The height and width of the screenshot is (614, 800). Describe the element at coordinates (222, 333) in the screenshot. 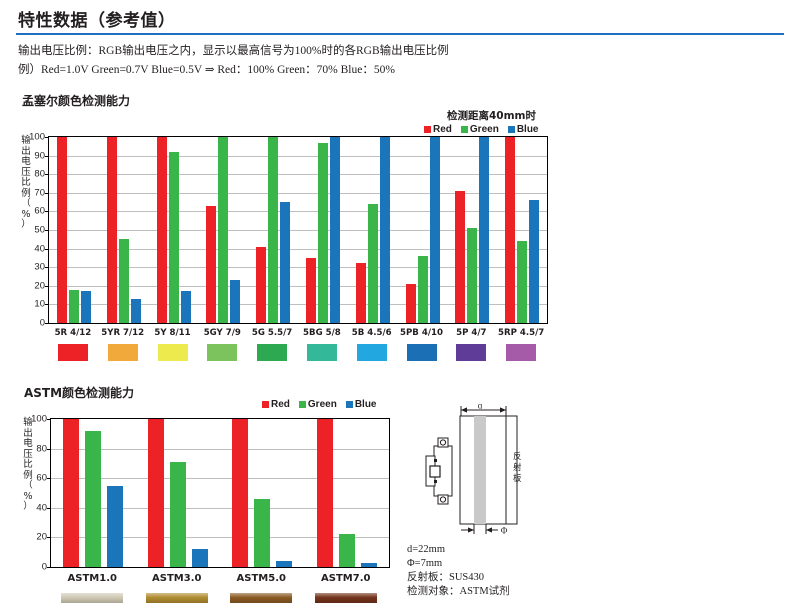

I see `x-axis-label: 5GY 7/9` at that location.